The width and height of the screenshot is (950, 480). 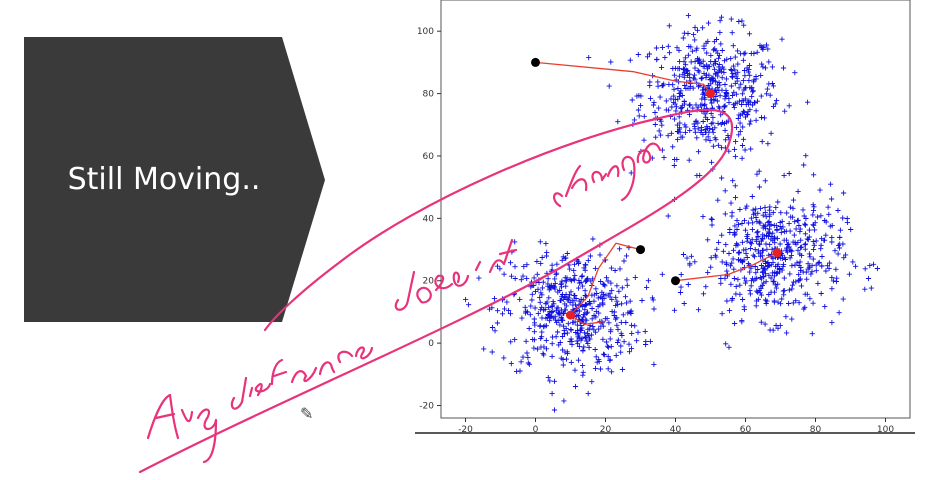 What do you see at coordinates (307, 414) in the screenshot?
I see `pencil-cursor-icon: ✎` at bounding box center [307, 414].